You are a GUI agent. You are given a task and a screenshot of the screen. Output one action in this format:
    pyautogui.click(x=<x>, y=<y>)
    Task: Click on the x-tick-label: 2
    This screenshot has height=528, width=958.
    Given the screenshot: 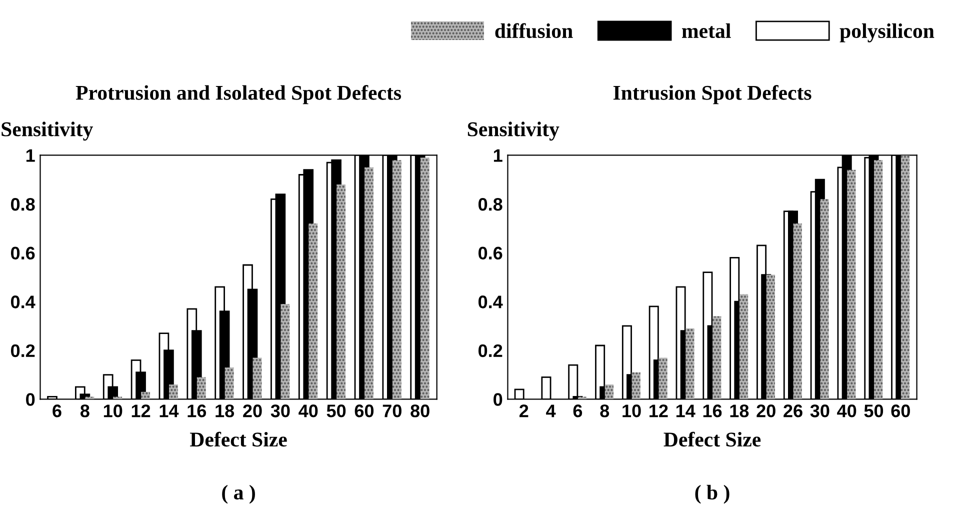 What is the action you would take?
    pyautogui.click(x=523, y=411)
    